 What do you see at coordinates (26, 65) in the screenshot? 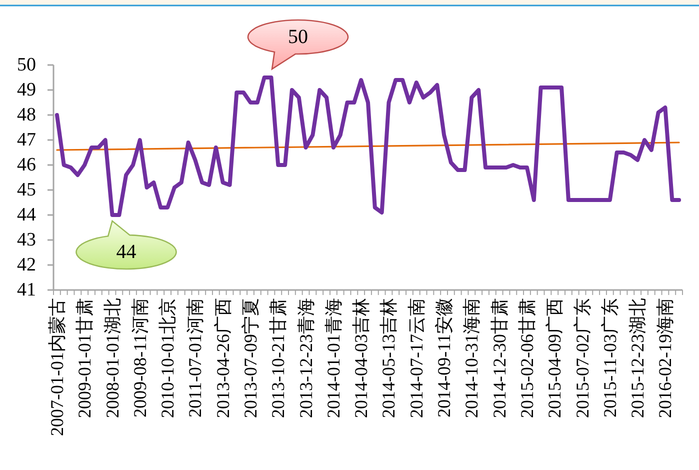
I see `y-tick-label: 50` at bounding box center [26, 65].